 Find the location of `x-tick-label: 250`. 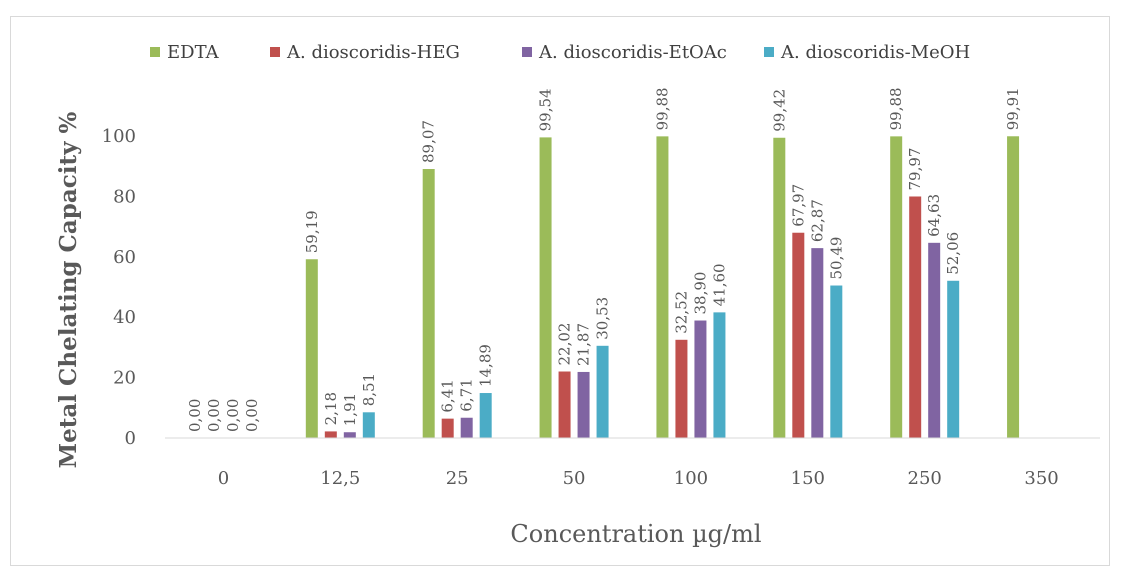

x-tick-label: 250 is located at coordinates (925, 478).